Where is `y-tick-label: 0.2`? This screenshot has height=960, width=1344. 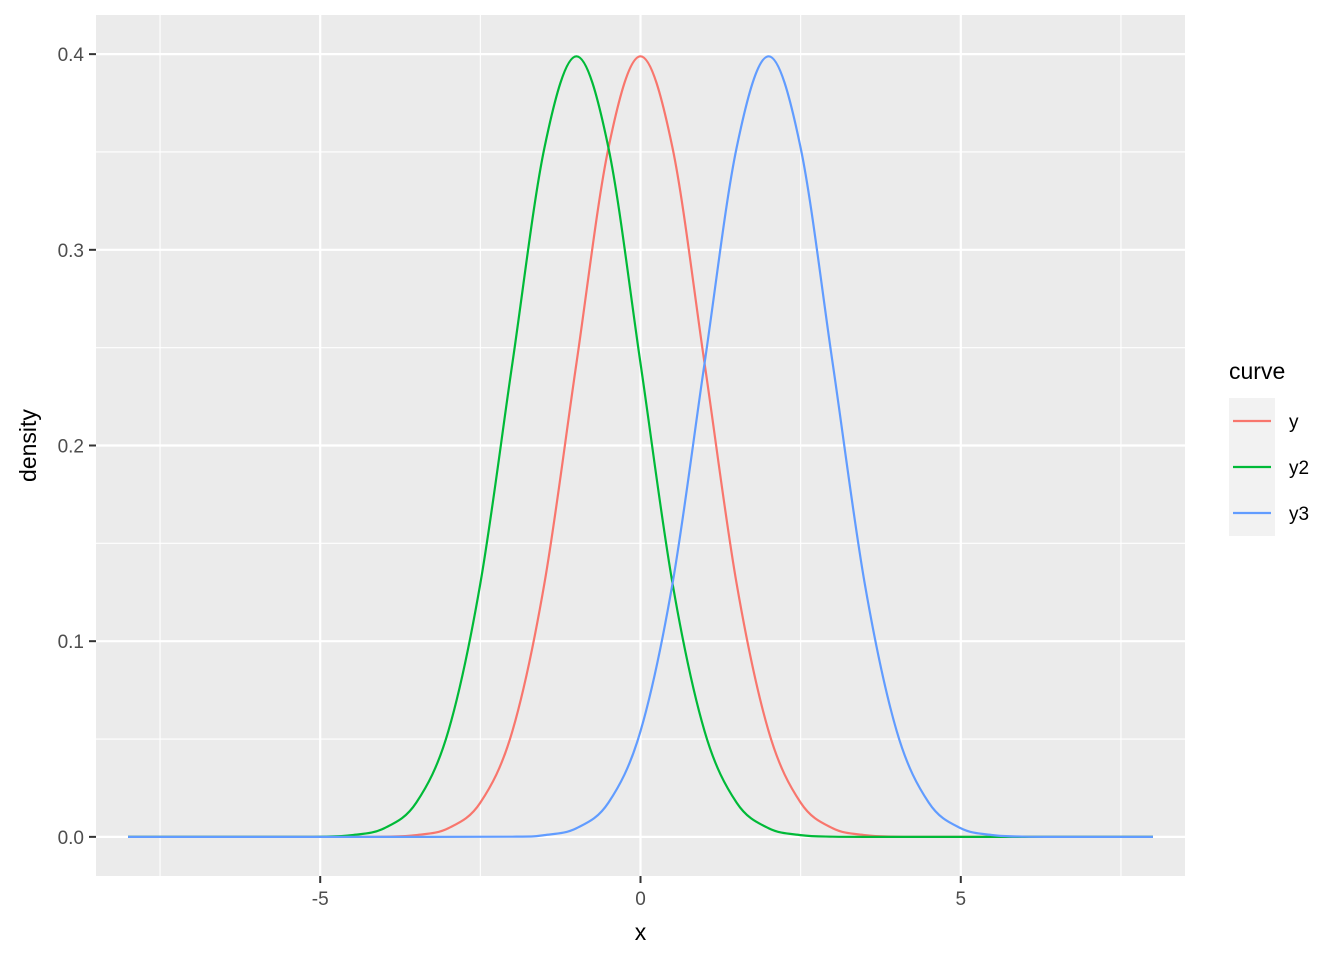
y-tick-label: 0.2 is located at coordinates (71, 447).